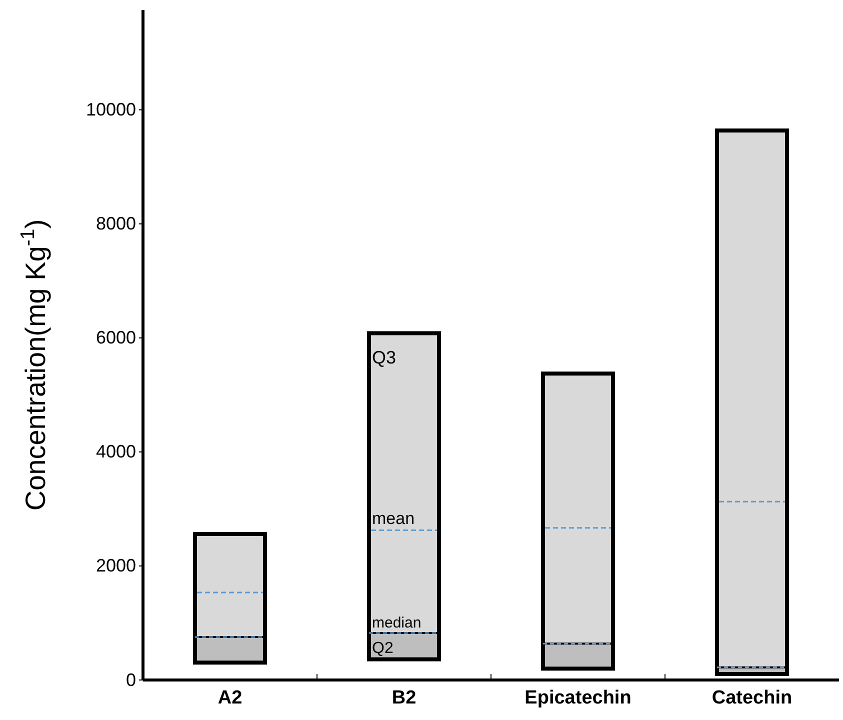 This screenshot has height=720, width=843. I want to click on y-tick-label: 2000, so click(116, 566).